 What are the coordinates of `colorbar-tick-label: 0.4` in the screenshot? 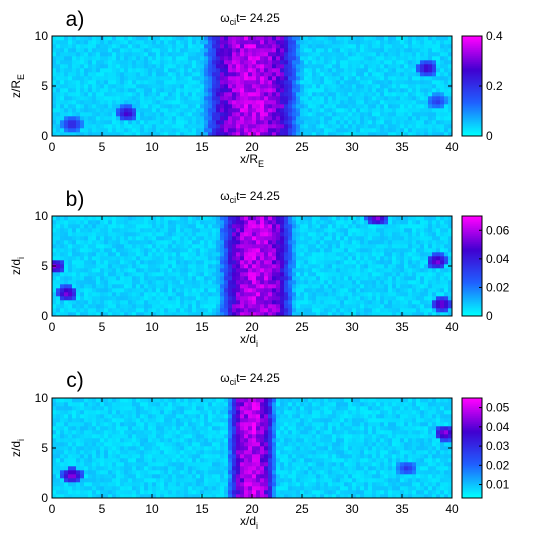 It's located at (494, 36).